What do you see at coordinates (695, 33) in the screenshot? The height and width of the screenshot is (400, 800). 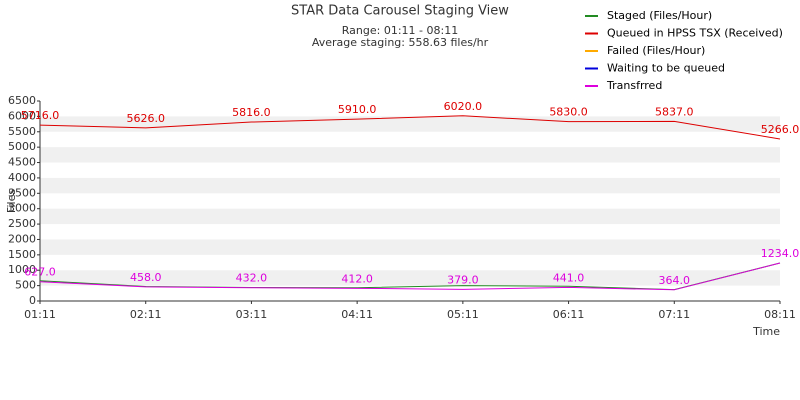 I see `legend-label: Queued in HPSS TSX (Received)` at bounding box center [695, 33].